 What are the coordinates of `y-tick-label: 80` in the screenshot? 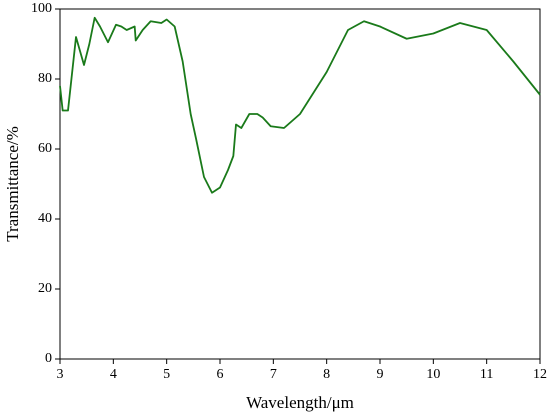 It's located at (45, 78).